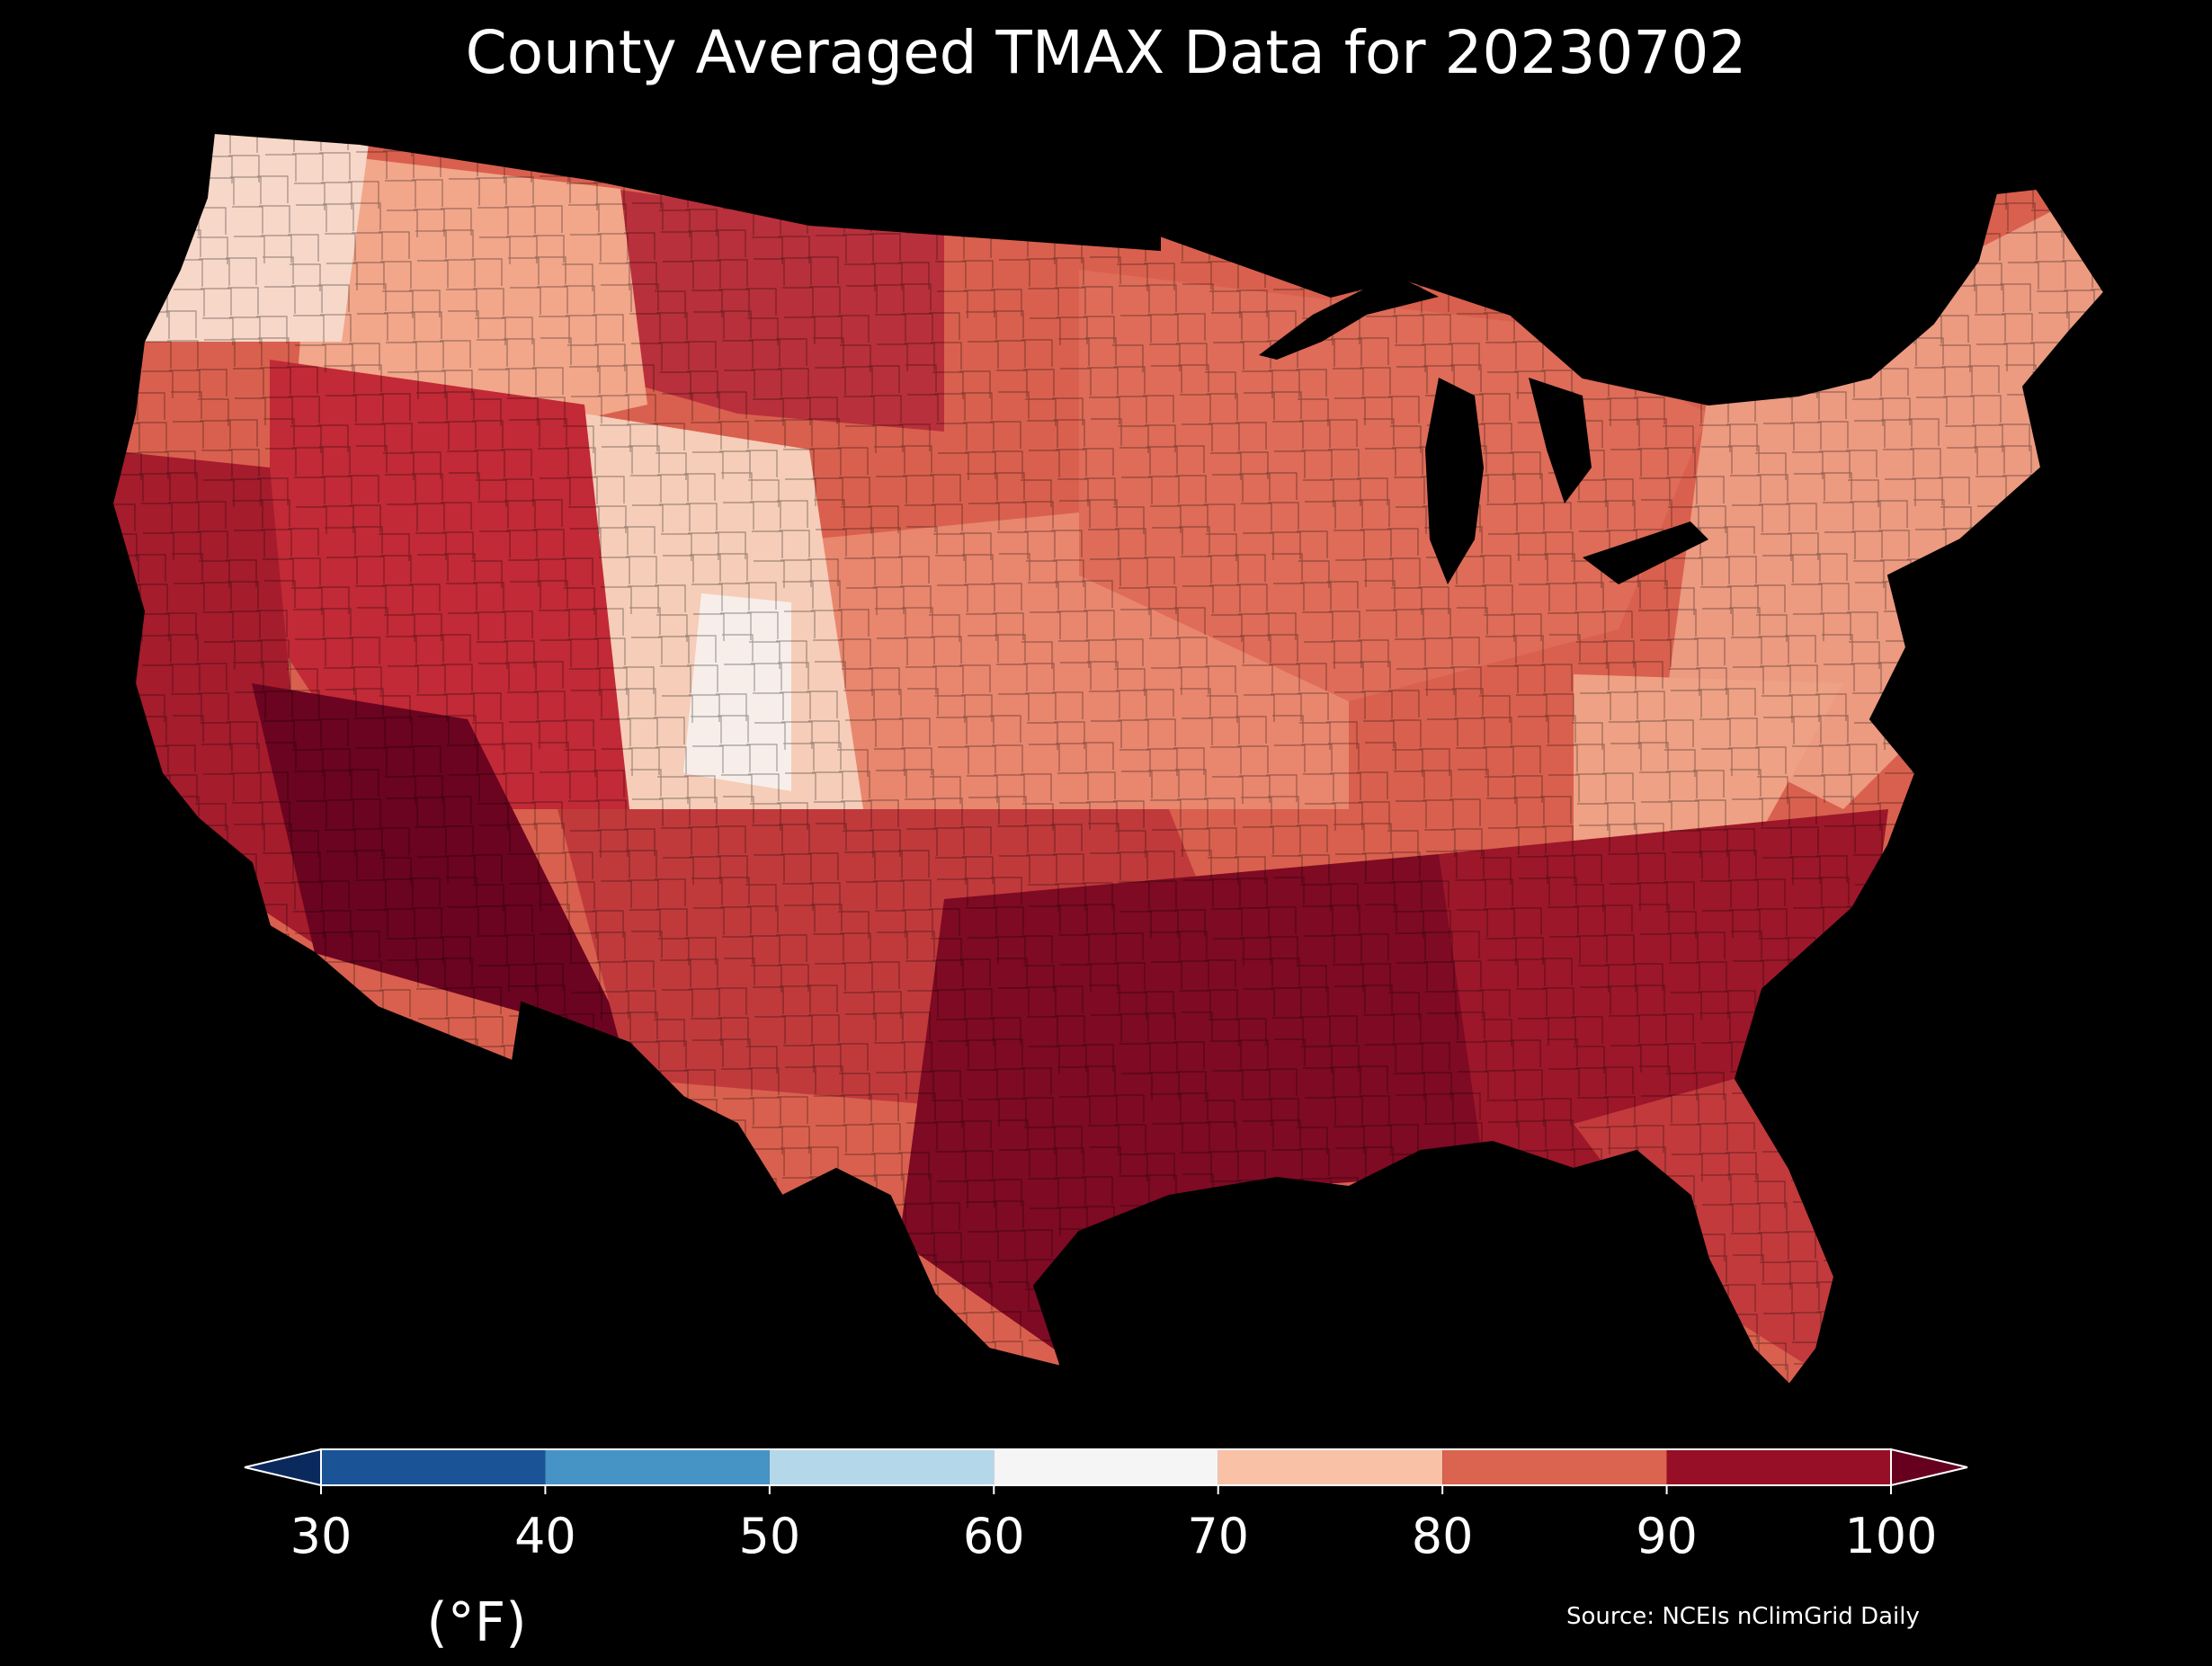 The width and height of the screenshot is (2212, 1666). Describe the element at coordinates (1218, 1536) in the screenshot. I see `colorbar-tick-label: 70` at that location.